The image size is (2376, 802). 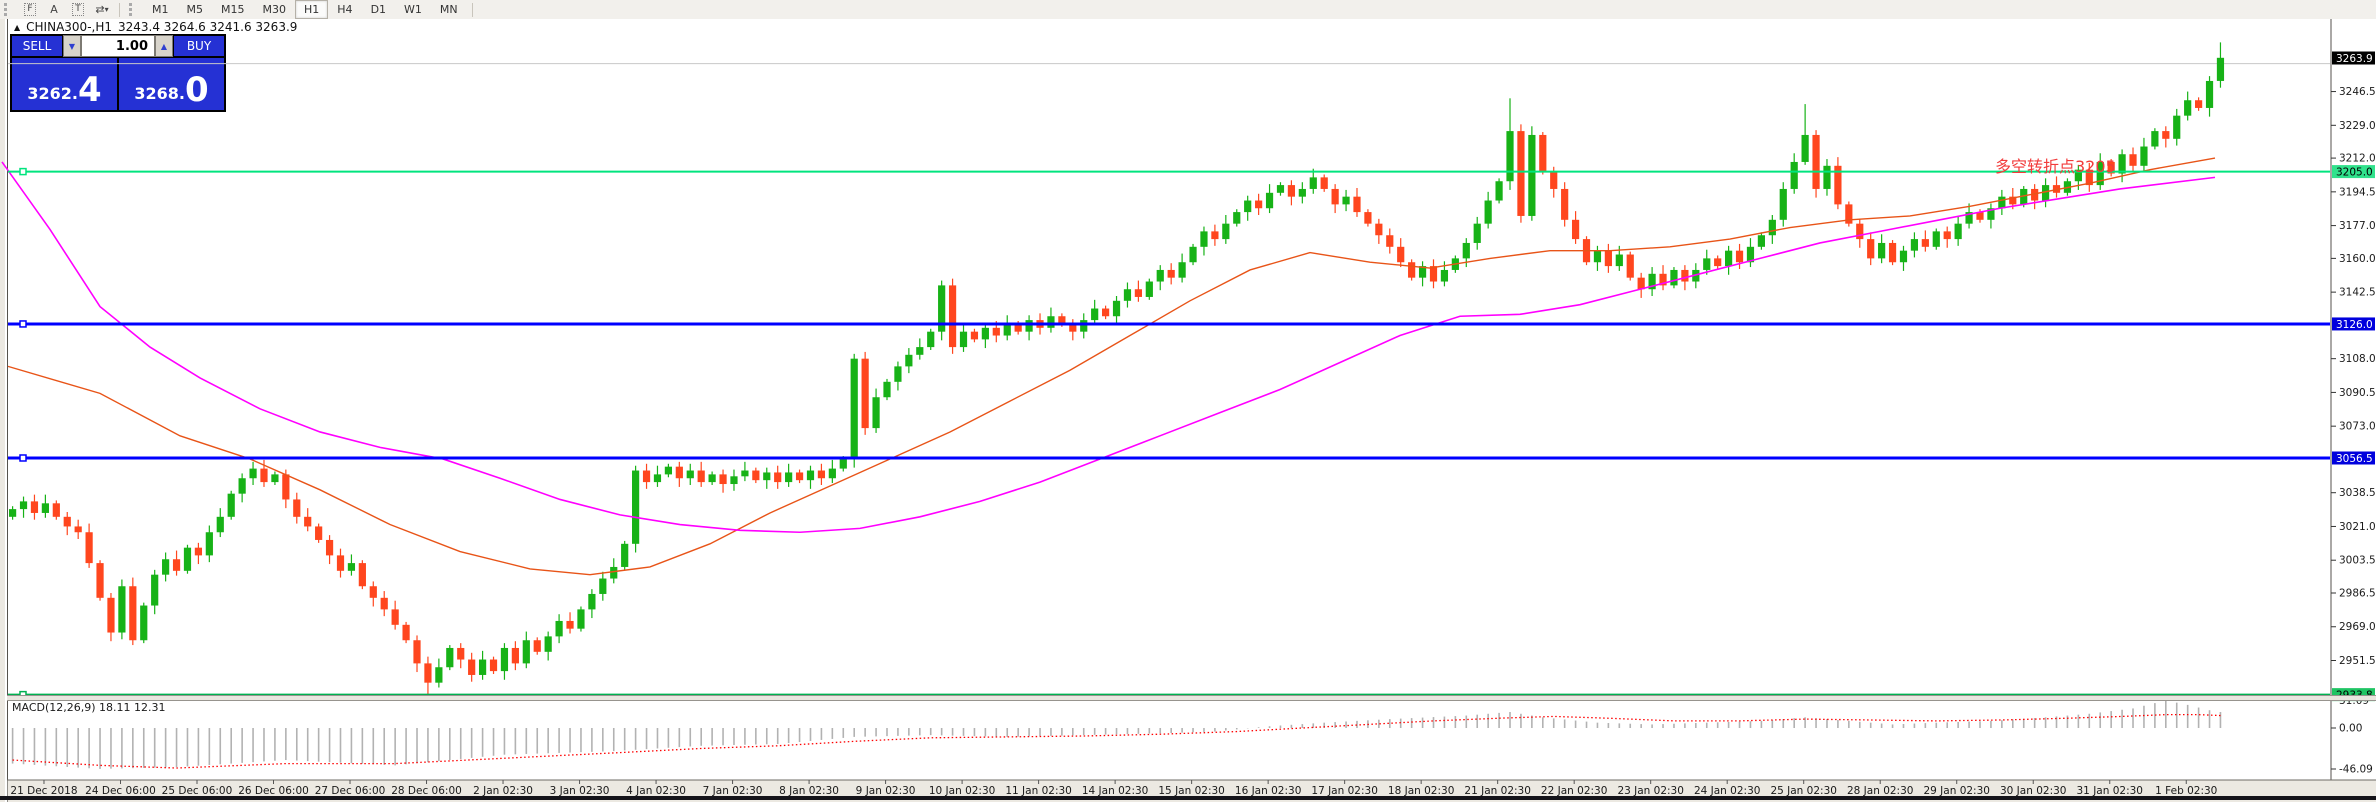 What do you see at coordinates (102, 9) in the screenshot?
I see `shapes-arrow-icon: ⇄ ▾` at bounding box center [102, 9].